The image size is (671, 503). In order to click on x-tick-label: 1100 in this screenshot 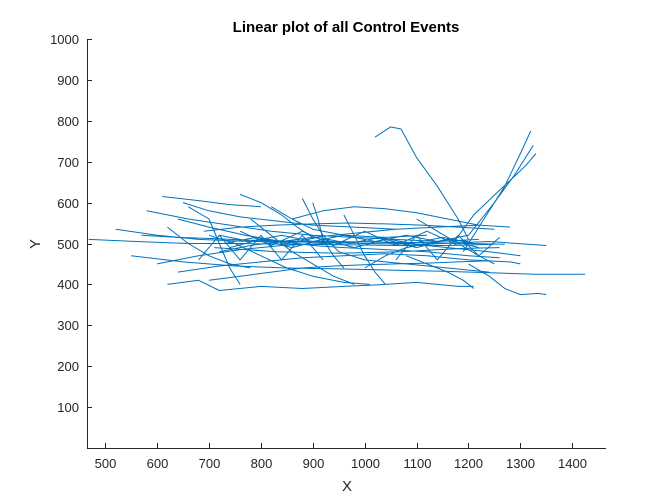, I will do `click(418, 463)`.